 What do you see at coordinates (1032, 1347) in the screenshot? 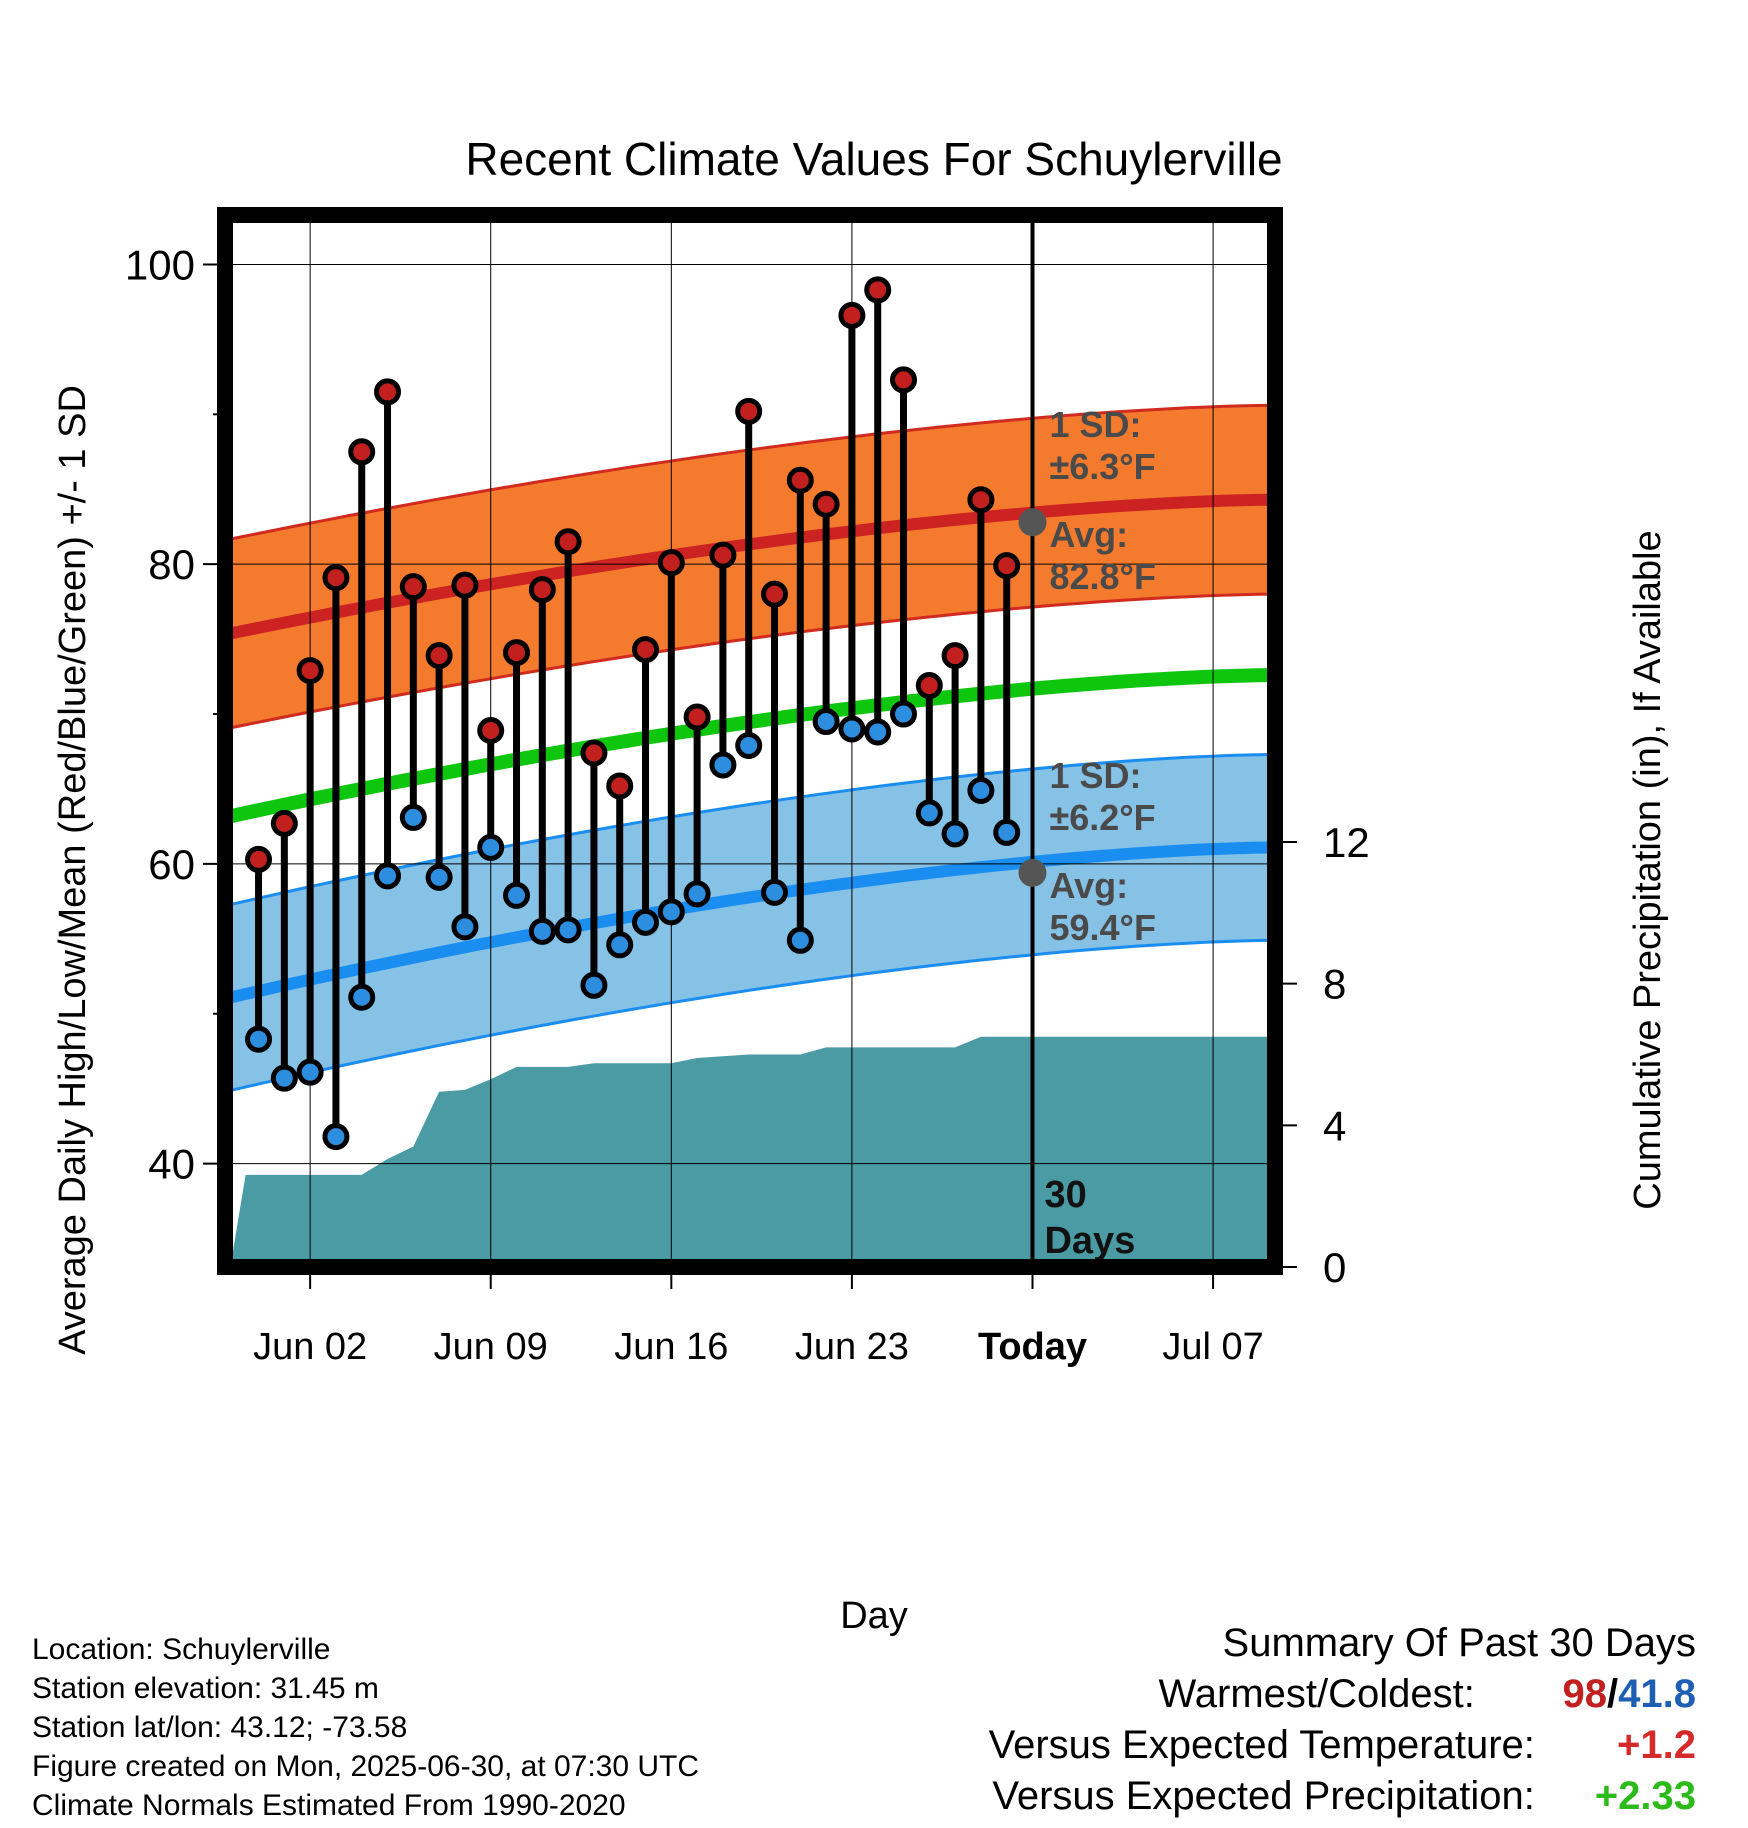
I see `x-tick-label: Today` at bounding box center [1032, 1347].